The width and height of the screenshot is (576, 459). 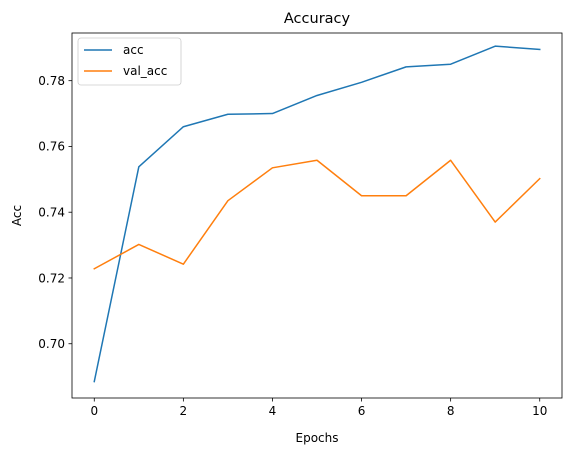 What do you see at coordinates (362, 411) in the screenshot?
I see `x-tick-label: 6` at bounding box center [362, 411].